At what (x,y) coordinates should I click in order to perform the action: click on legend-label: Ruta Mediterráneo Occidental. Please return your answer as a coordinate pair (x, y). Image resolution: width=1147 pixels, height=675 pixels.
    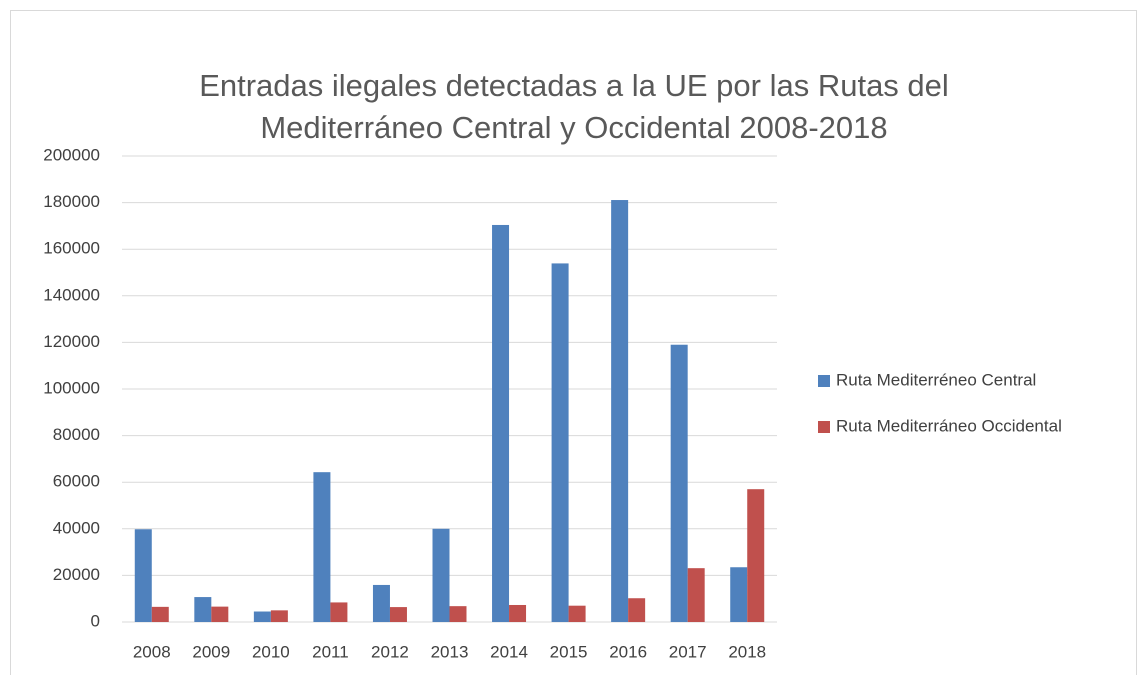
    Looking at the image, I should click on (949, 425).